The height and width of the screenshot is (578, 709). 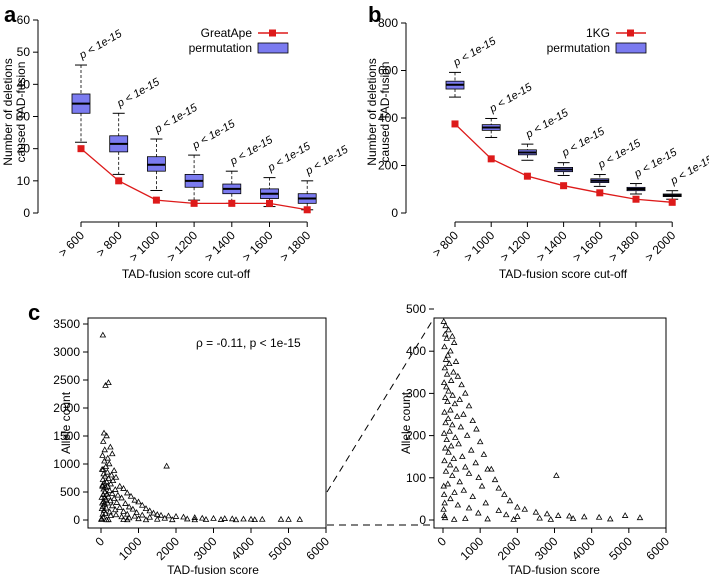 What do you see at coordinates (272, 33) in the screenshot?
I see `a-legend-observed-marker` at bounding box center [272, 33].